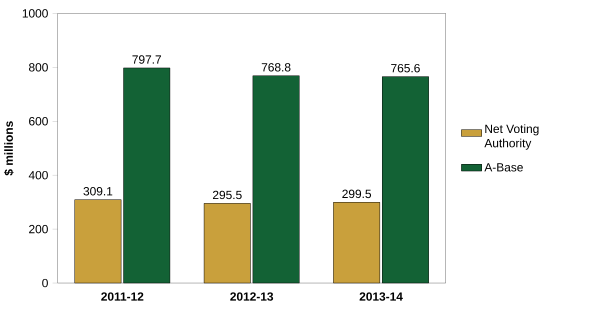  What do you see at coordinates (45, 283) in the screenshot?
I see `y-tick-label: 0` at bounding box center [45, 283].